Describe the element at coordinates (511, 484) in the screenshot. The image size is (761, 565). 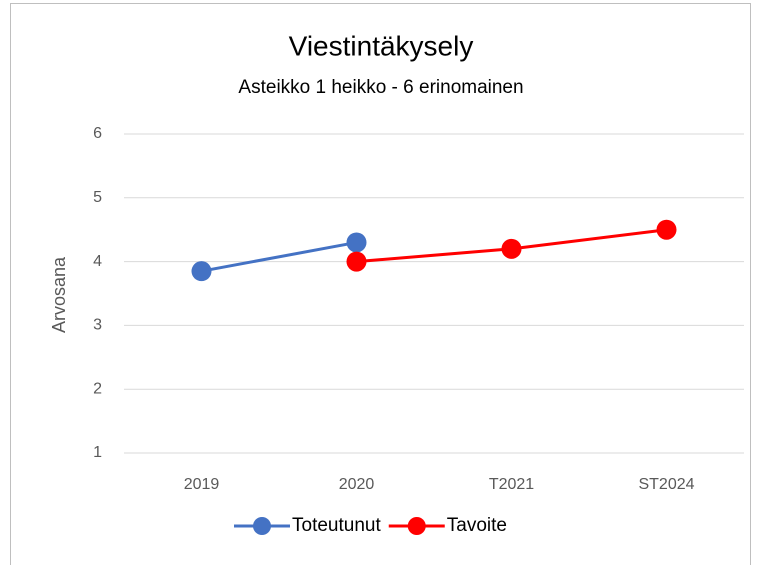
I see `x-tick-label: T2021` at that location.